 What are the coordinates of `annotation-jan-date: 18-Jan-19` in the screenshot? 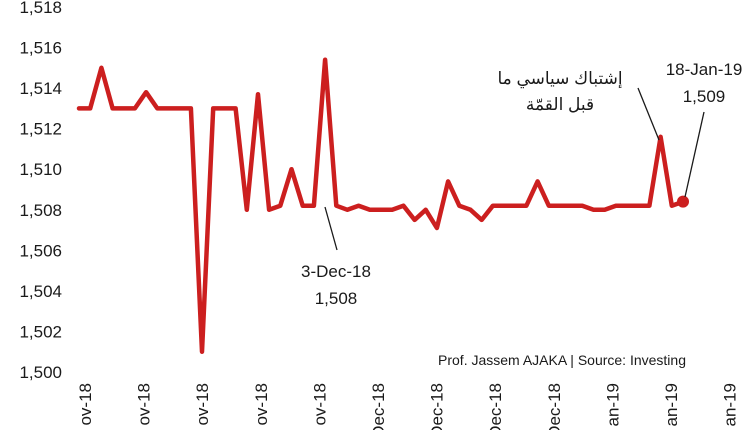 It's located at (704, 69).